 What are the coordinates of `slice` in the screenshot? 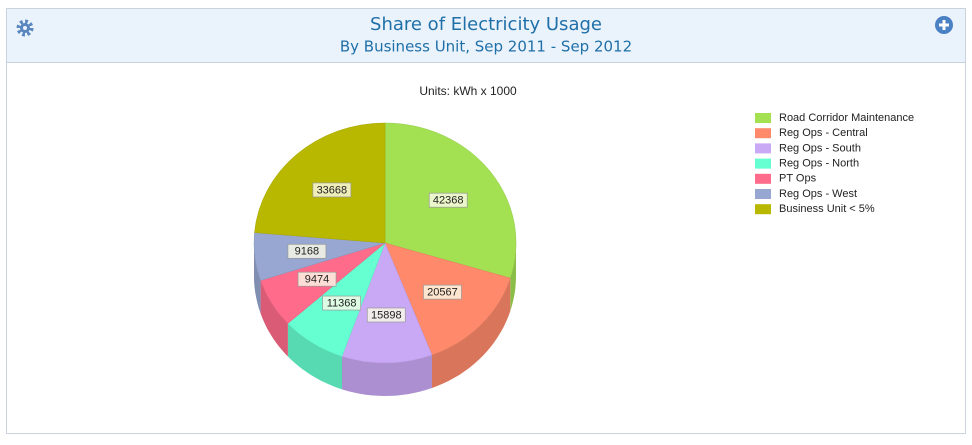 It's located at (387, 303).